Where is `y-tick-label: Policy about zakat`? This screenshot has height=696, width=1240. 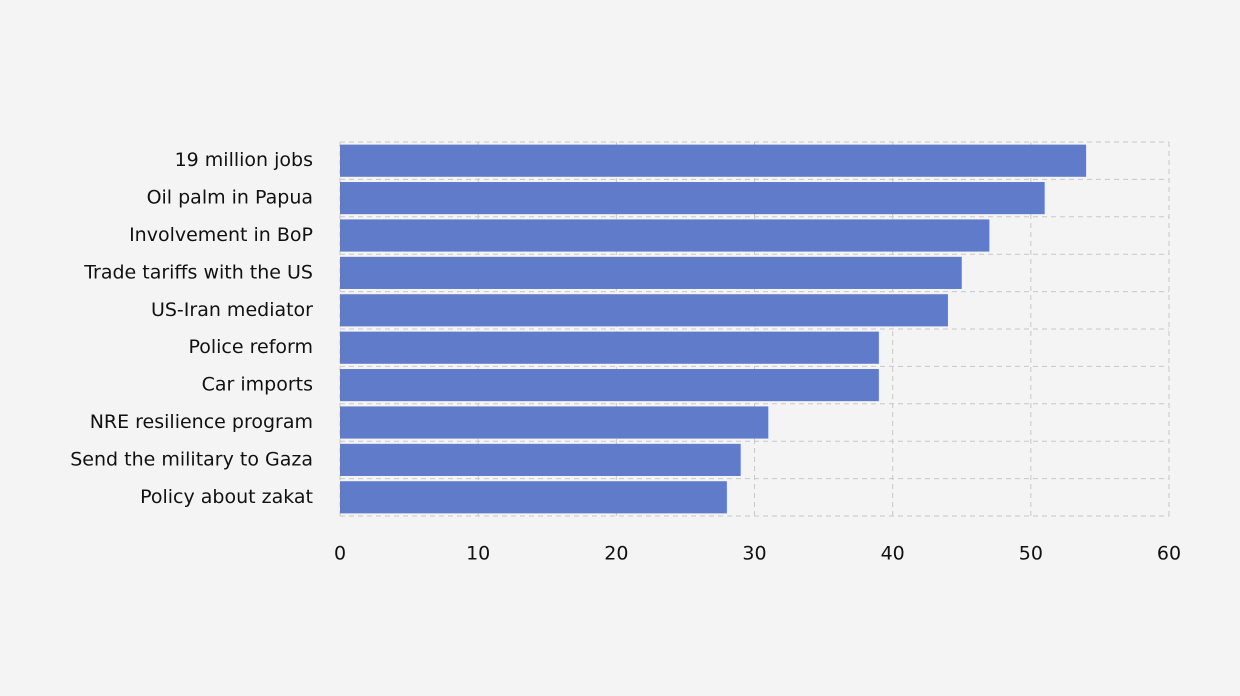 y-tick-label: Policy about zakat is located at coordinates (226, 497).